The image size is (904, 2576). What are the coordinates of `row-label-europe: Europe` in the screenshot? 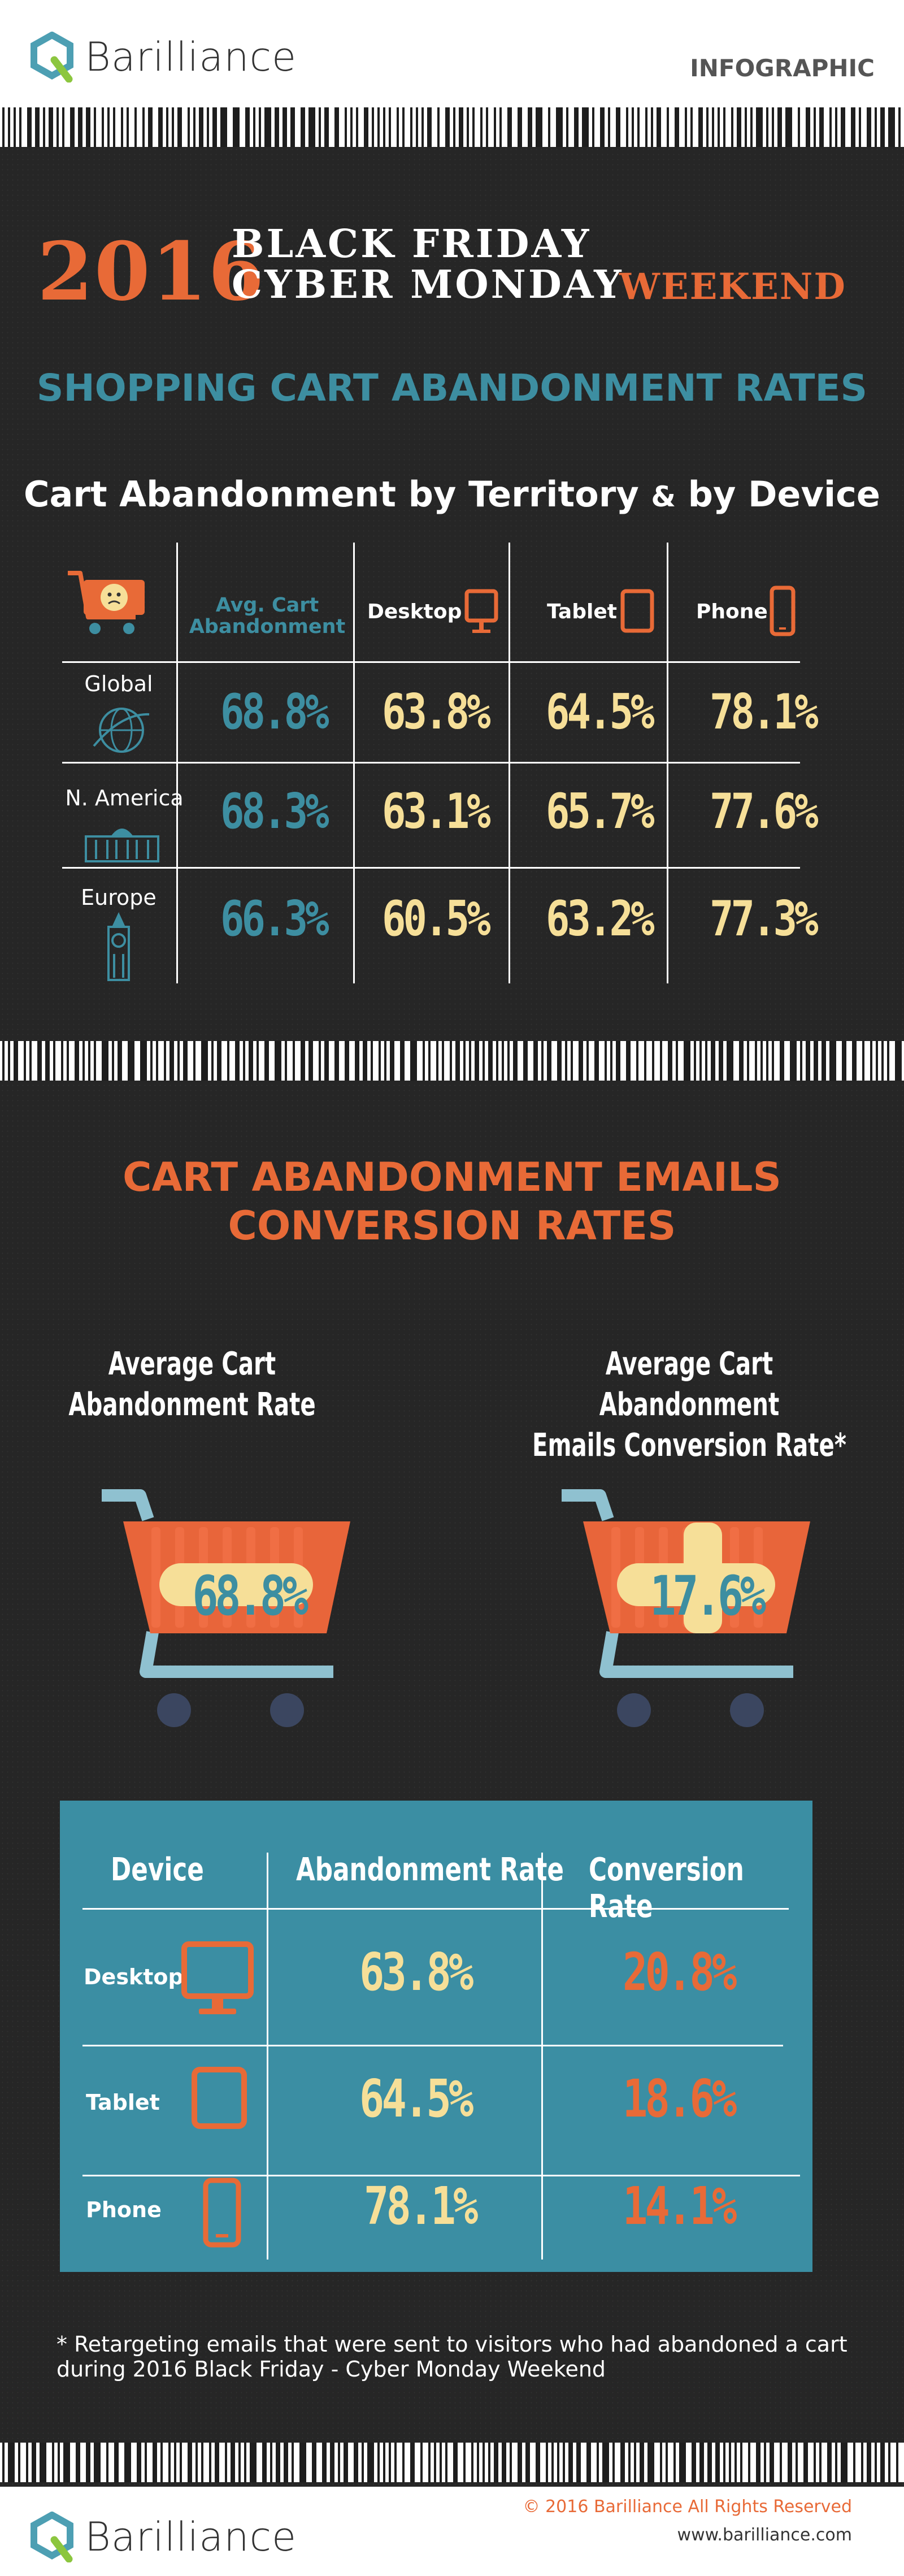 It's located at (119, 897).